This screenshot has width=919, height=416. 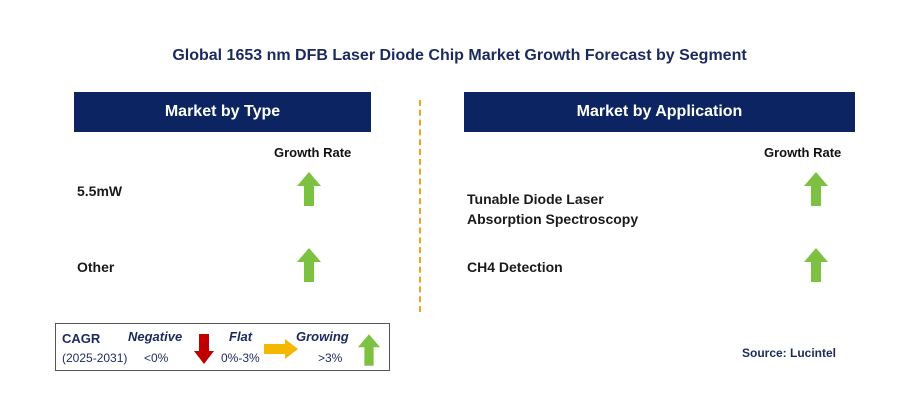 What do you see at coordinates (322, 336) in the screenshot?
I see `legend-growing-label: Growing` at bounding box center [322, 336].